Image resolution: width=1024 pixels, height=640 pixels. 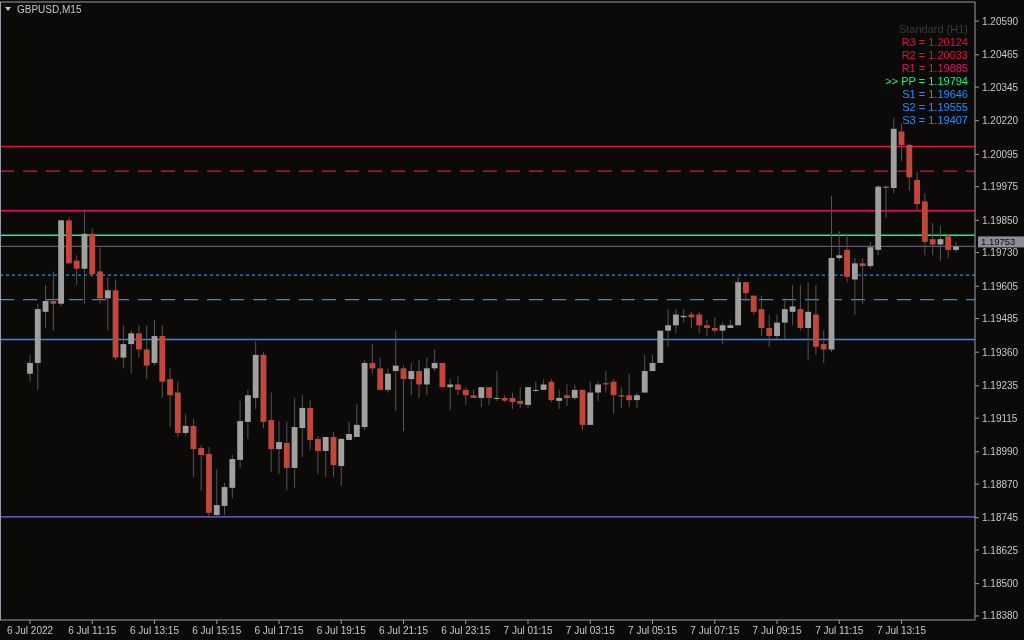 What do you see at coordinates (404, 630) in the screenshot?
I see `x-tick-label: 6 Jul 21:15` at bounding box center [404, 630].